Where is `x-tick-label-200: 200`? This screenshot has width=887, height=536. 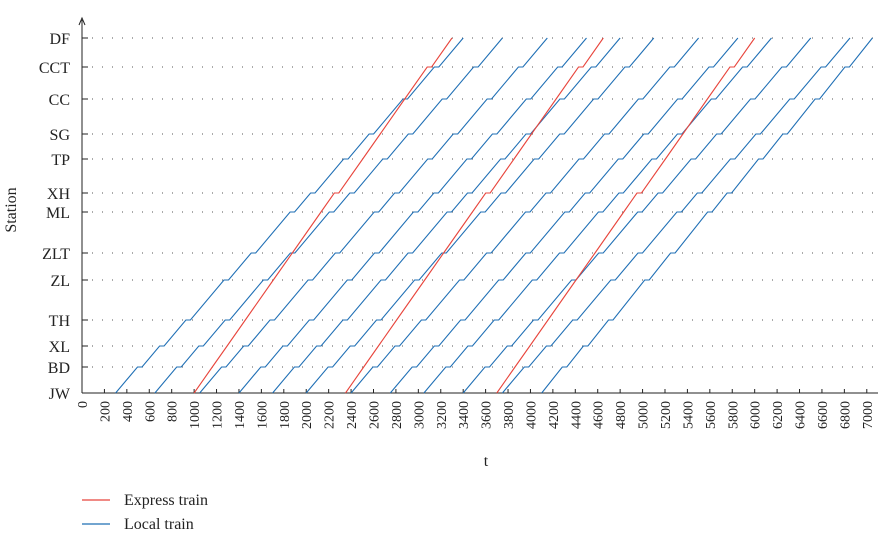
x-tick-label-200: 200 is located at coordinates (105, 411).